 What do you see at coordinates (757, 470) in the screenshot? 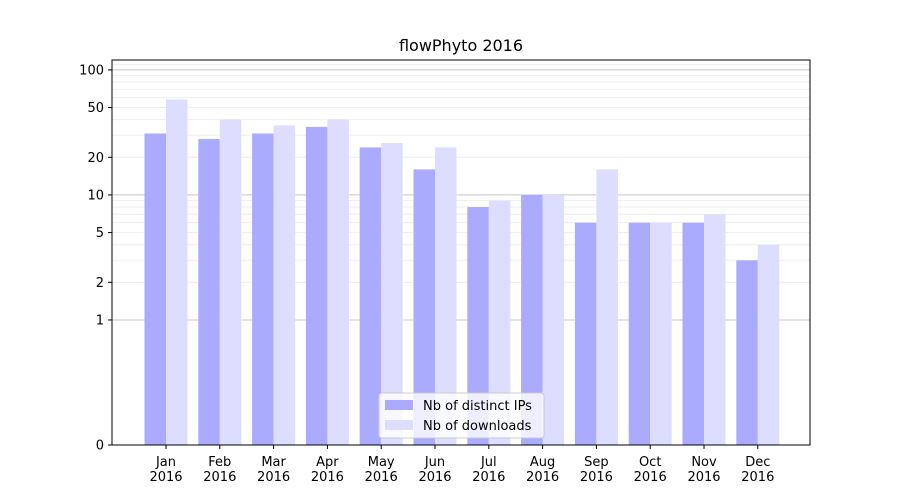
I see `x-tick-label: Dec 2016` at bounding box center [757, 470].